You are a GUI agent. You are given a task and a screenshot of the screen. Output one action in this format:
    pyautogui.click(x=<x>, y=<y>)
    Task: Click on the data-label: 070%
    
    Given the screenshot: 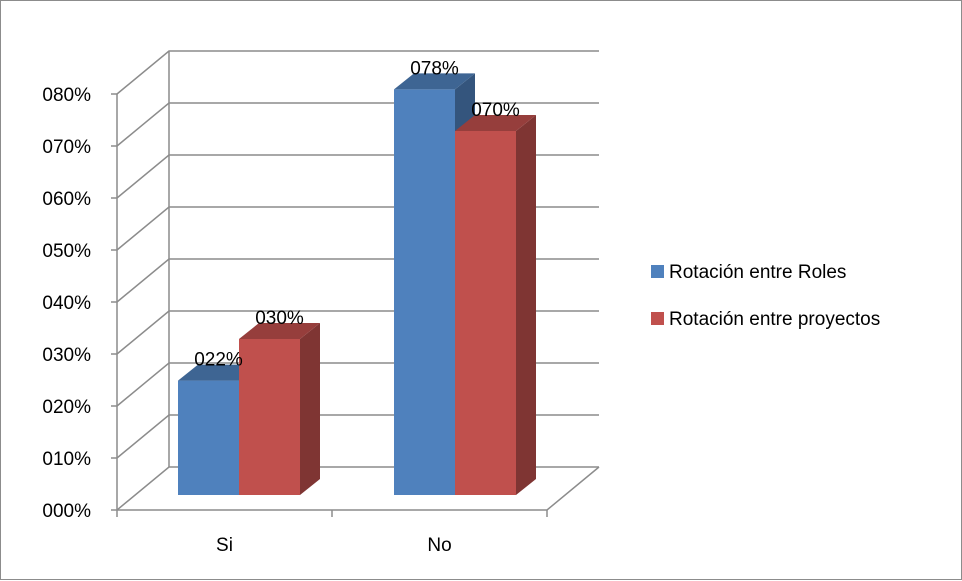 What is the action you would take?
    pyautogui.click(x=495, y=110)
    